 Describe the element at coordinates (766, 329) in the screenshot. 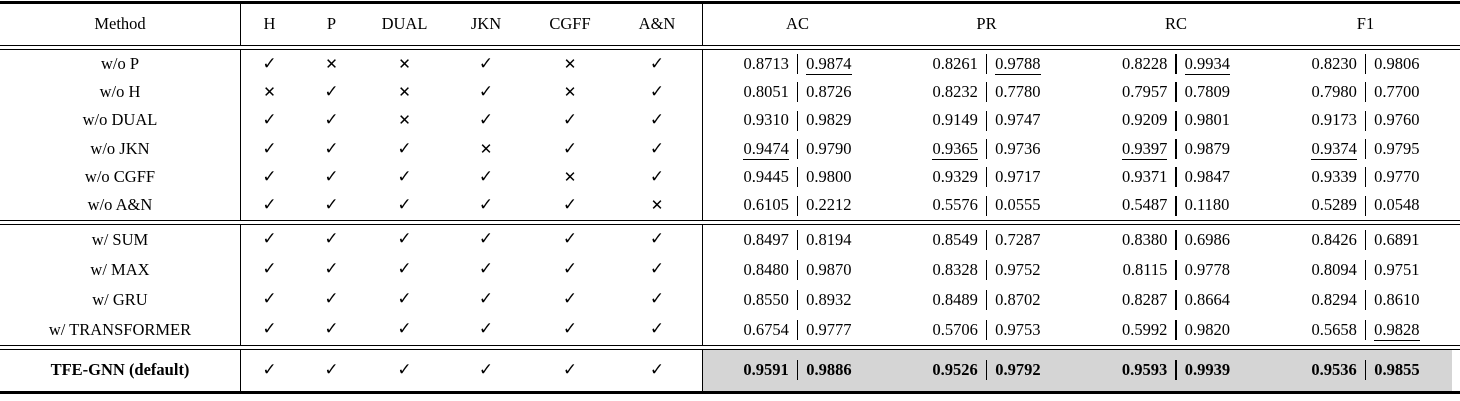

I see `metric-number: 0.6754` at that location.